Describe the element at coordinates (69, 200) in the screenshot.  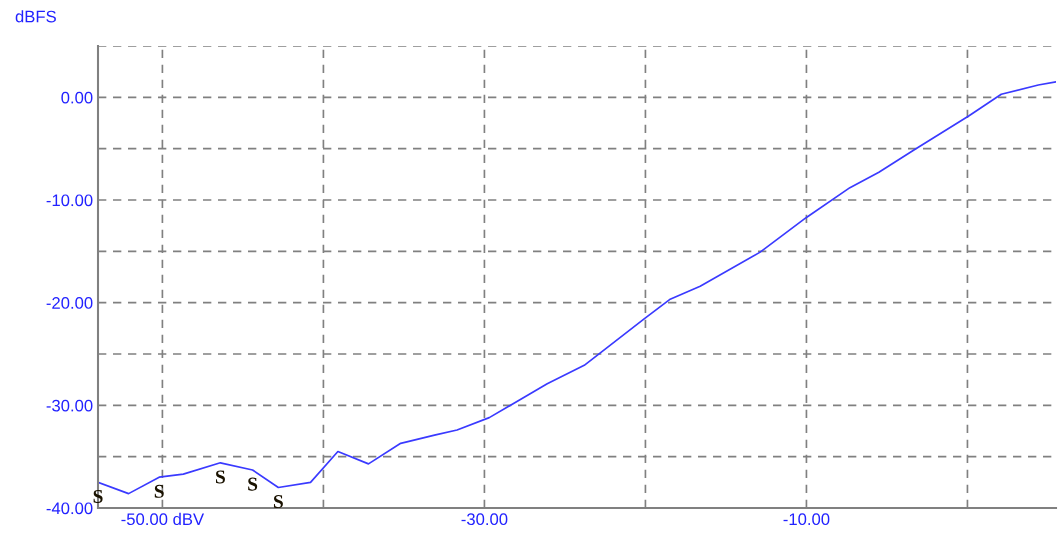
I see `y-tick-label: -10.00` at that location.